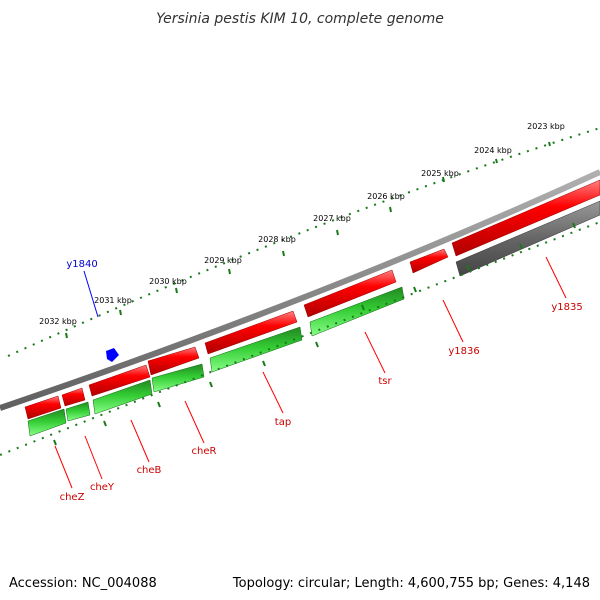  Describe the element at coordinates (277, 239) in the screenshot. I see `scale-label-2028: 2028 kbp` at that location.